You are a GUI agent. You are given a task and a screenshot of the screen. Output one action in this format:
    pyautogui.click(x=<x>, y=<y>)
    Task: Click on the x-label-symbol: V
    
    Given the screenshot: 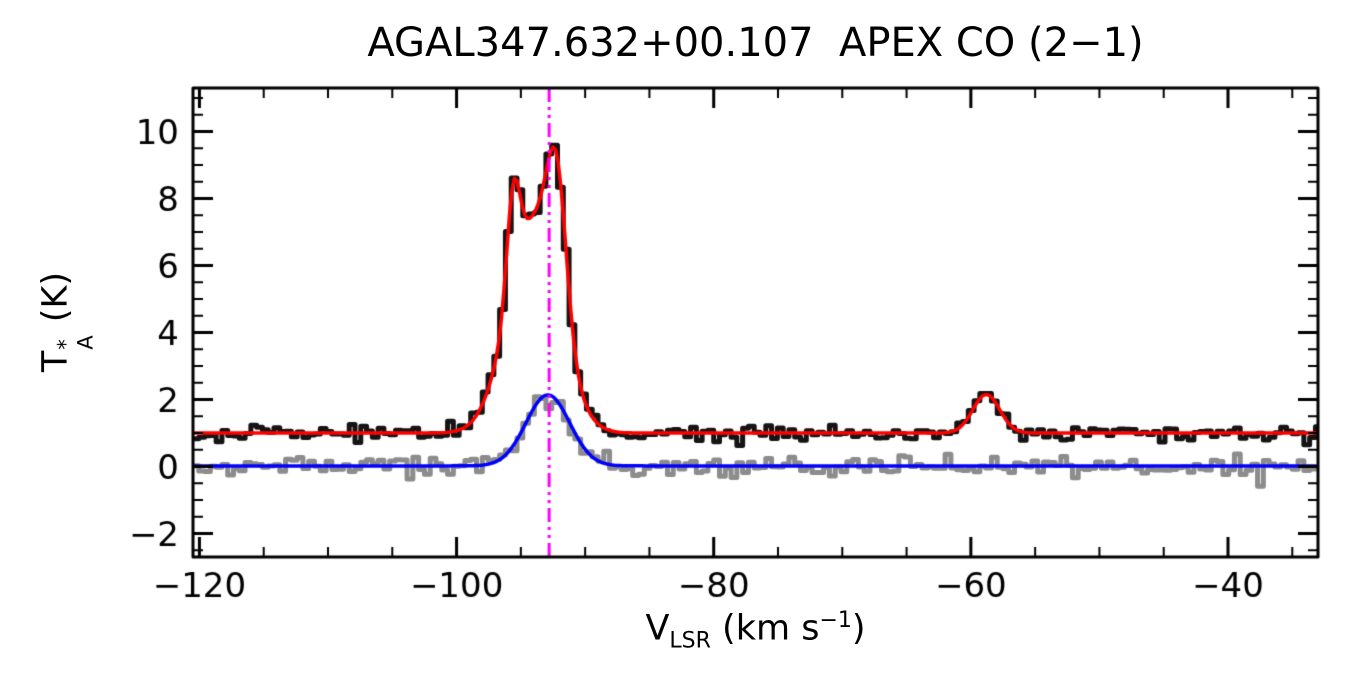 What is the action you would take?
    pyautogui.click(x=657, y=628)
    